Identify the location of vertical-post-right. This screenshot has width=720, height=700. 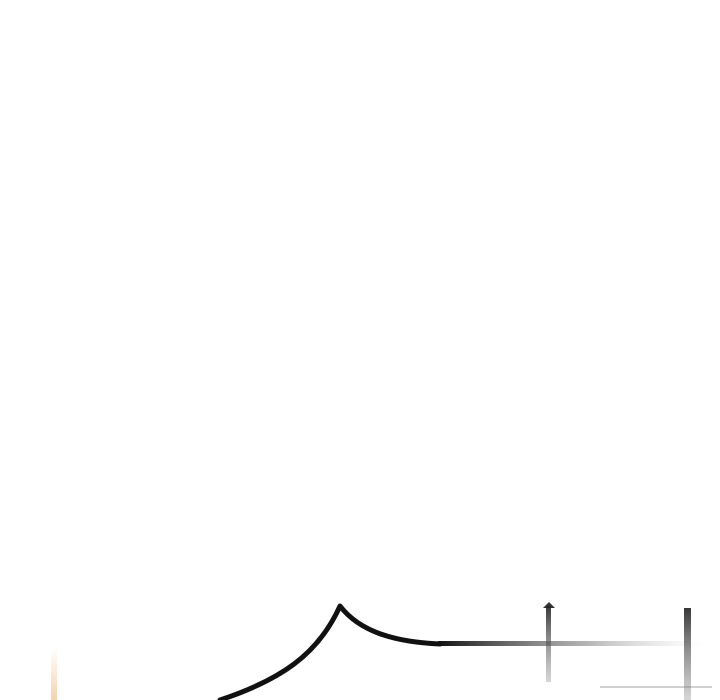
(687, 654).